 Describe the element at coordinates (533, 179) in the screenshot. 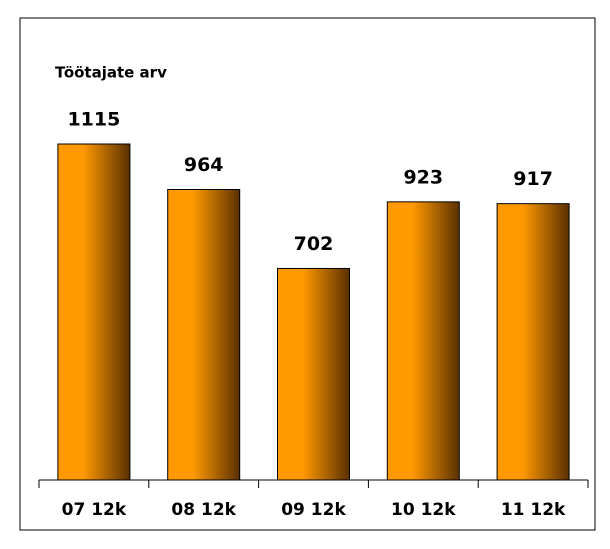

I see `data-label: 917` at that location.